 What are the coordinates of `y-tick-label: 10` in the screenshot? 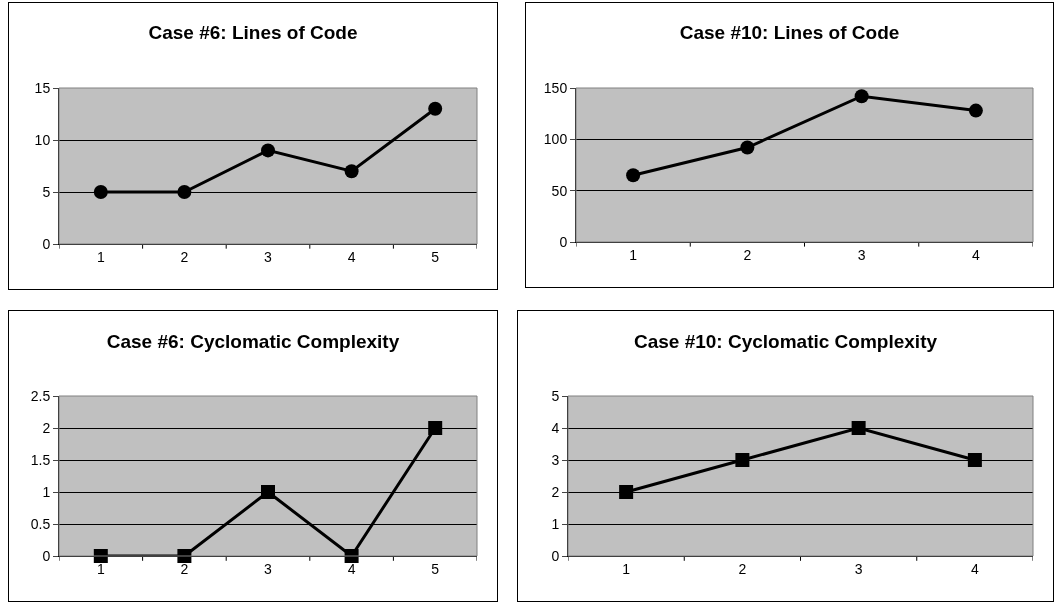 It's located at (42, 139).